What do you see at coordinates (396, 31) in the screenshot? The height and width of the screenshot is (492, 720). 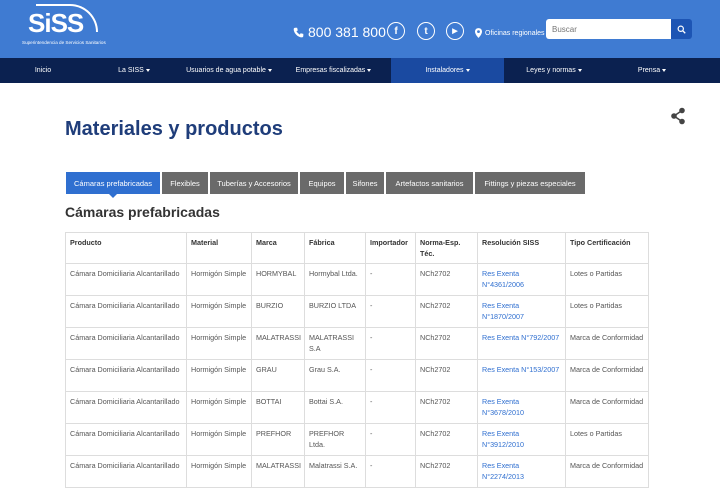 I see `facebook-icon: f` at bounding box center [396, 31].